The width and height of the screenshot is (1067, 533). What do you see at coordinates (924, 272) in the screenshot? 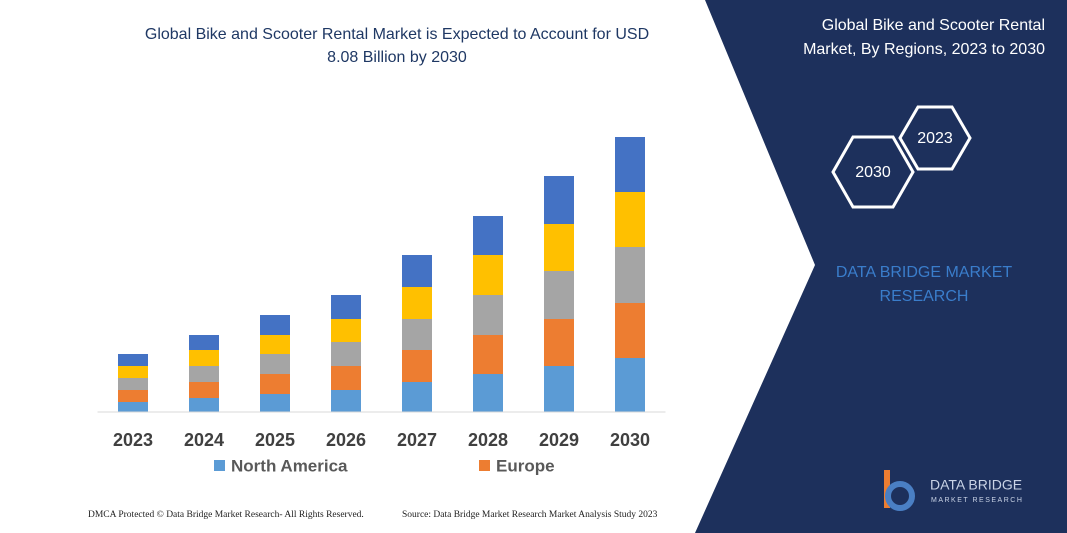
I see `brand-text: DATA BRIDGE MARKET` at bounding box center [924, 272].